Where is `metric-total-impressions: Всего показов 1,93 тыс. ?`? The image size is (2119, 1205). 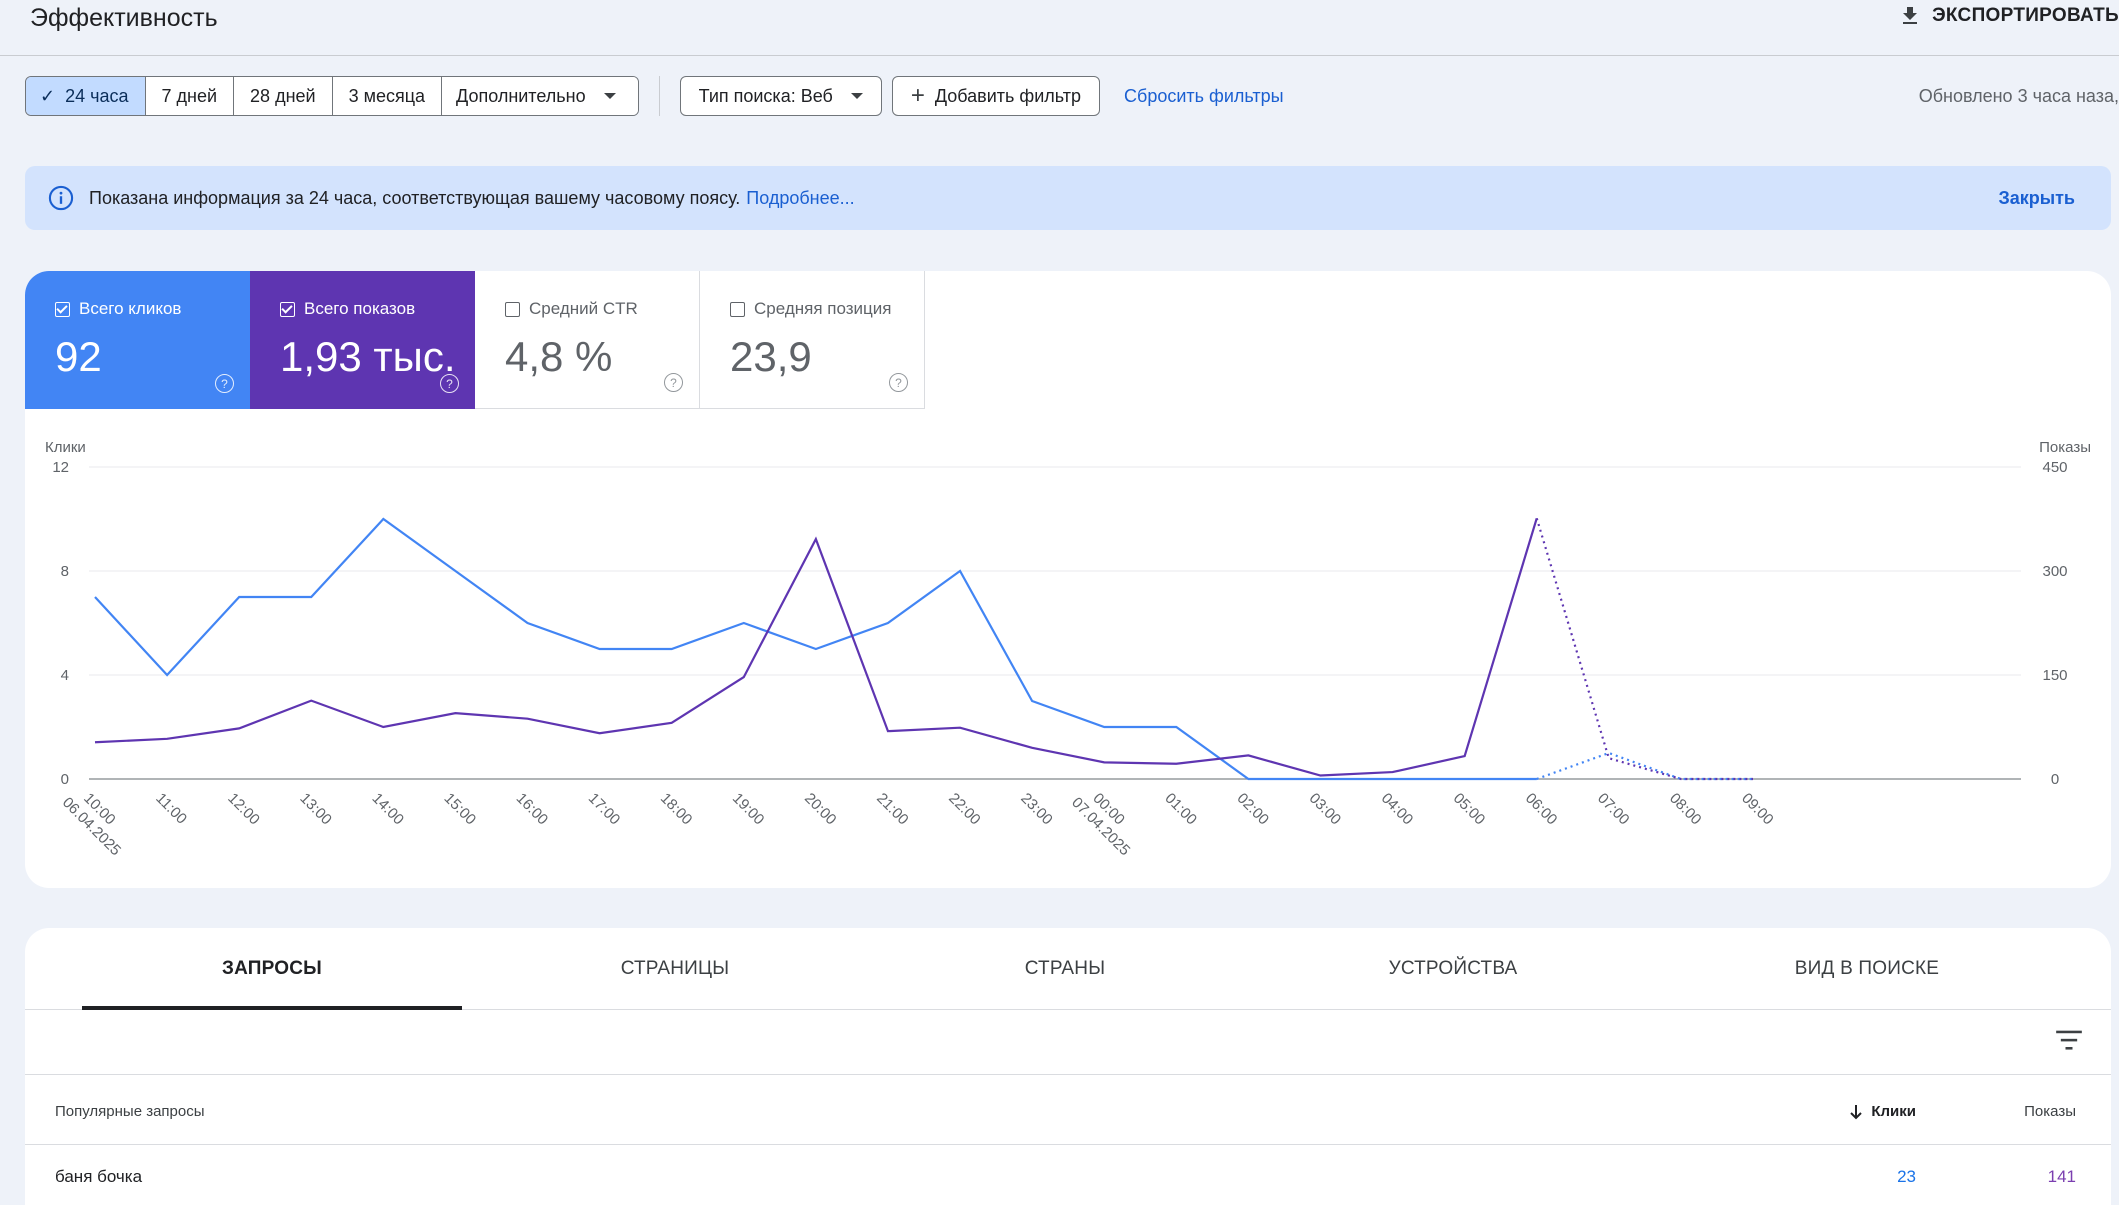
metric-total-impressions: Всего показов 1,93 тыс. ? is located at coordinates (362, 340).